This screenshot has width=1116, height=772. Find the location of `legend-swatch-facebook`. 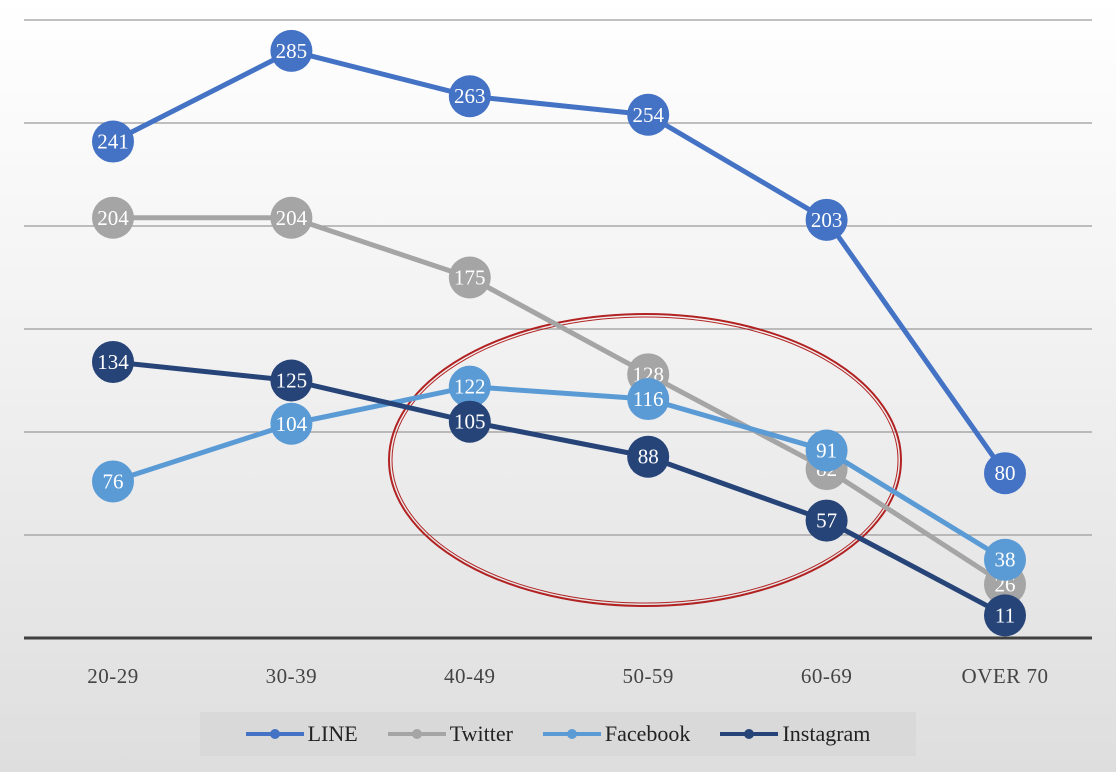

legend-swatch-facebook is located at coordinates (571, 734).